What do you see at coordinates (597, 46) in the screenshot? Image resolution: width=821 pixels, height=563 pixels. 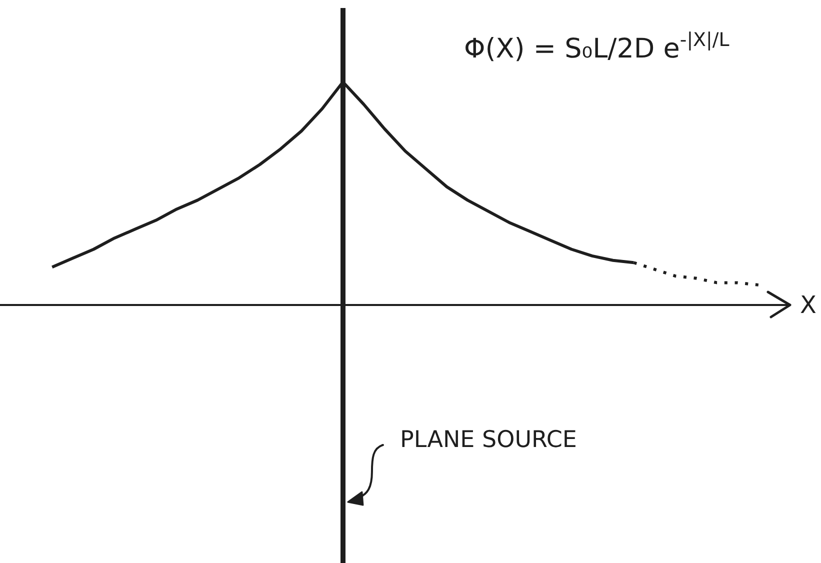 I see `text: Φ(X) = S₀L/2D e$^{-|X|/L}$` at bounding box center [597, 46].